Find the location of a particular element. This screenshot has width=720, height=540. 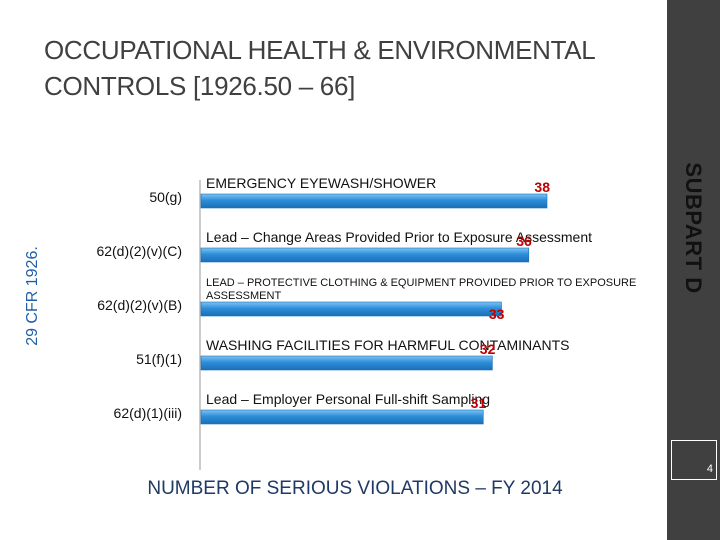

data-label: 32 is located at coordinates (488, 349).